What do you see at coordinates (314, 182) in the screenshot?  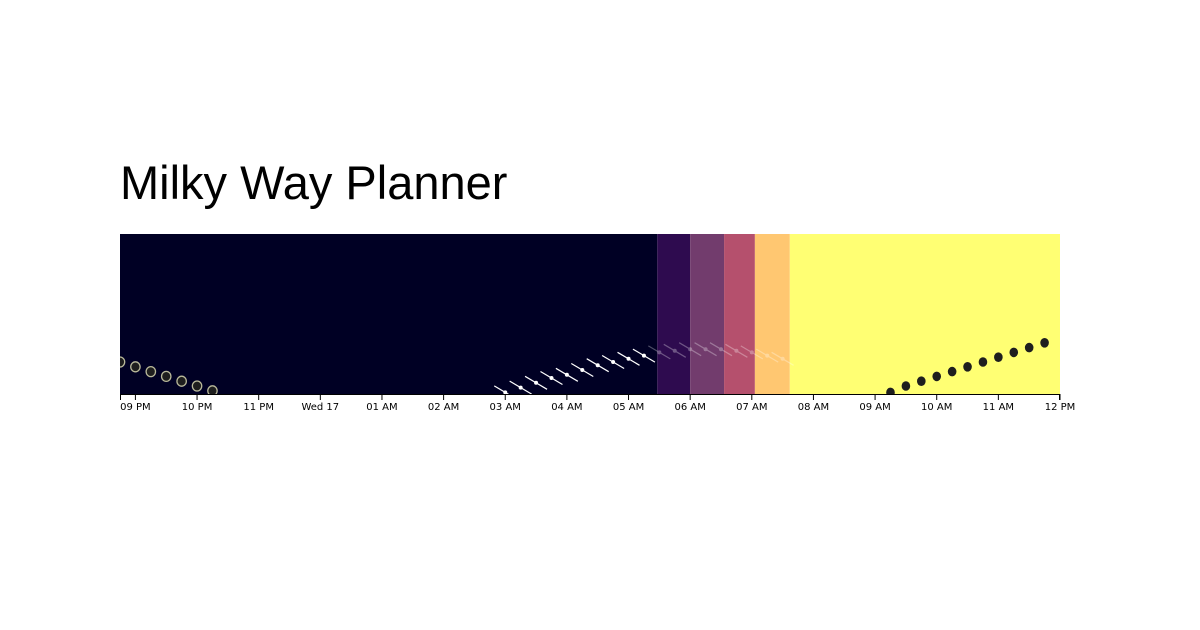 I see `page-title: Milky Way Planner` at bounding box center [314, 182].